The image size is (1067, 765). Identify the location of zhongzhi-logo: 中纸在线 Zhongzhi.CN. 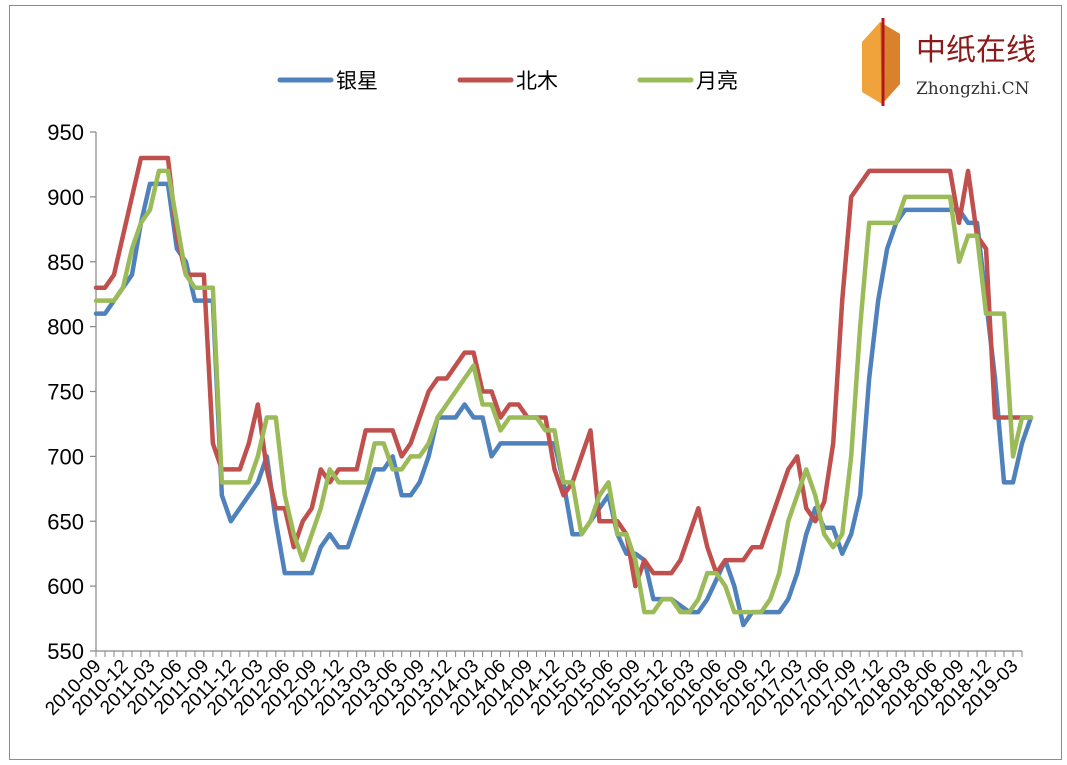
(949, 62).